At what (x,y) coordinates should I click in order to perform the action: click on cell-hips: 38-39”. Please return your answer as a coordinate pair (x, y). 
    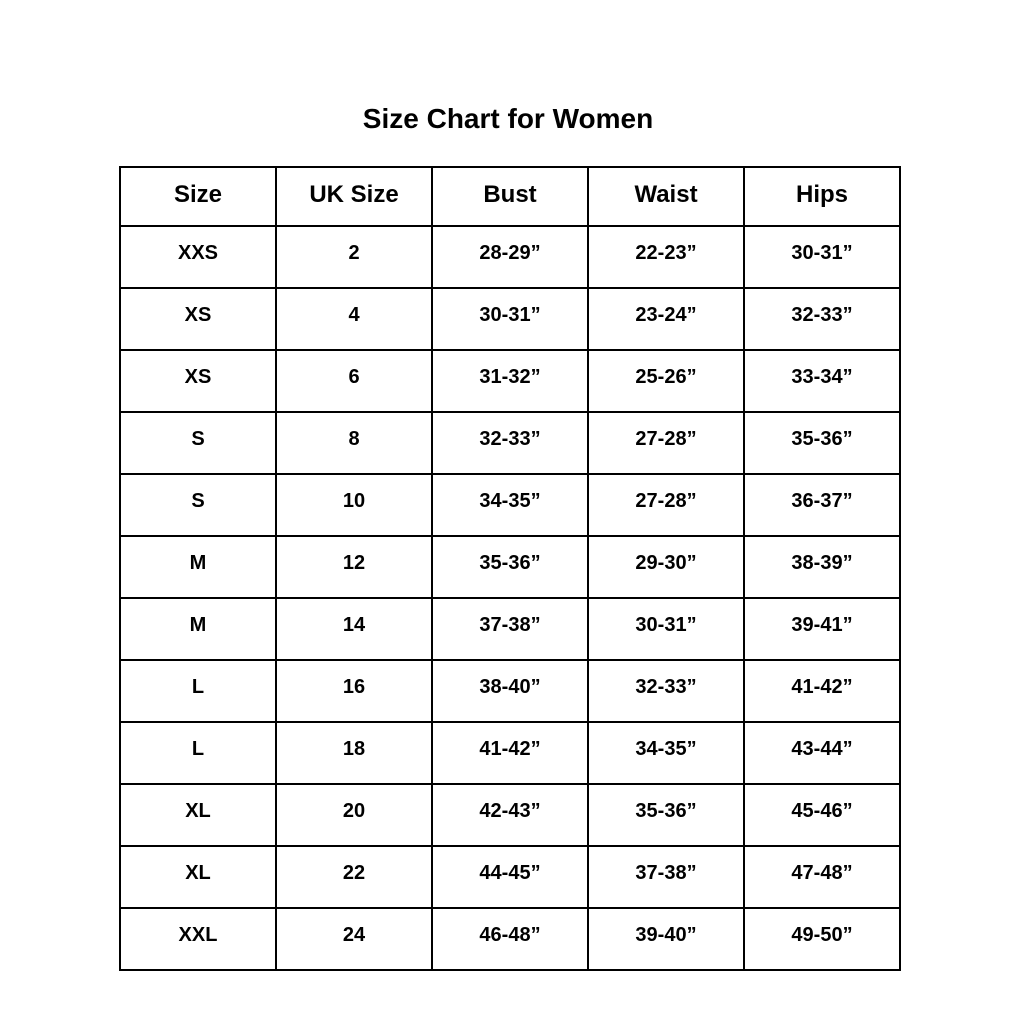
    Looking at the image, I should click on (822, 567).